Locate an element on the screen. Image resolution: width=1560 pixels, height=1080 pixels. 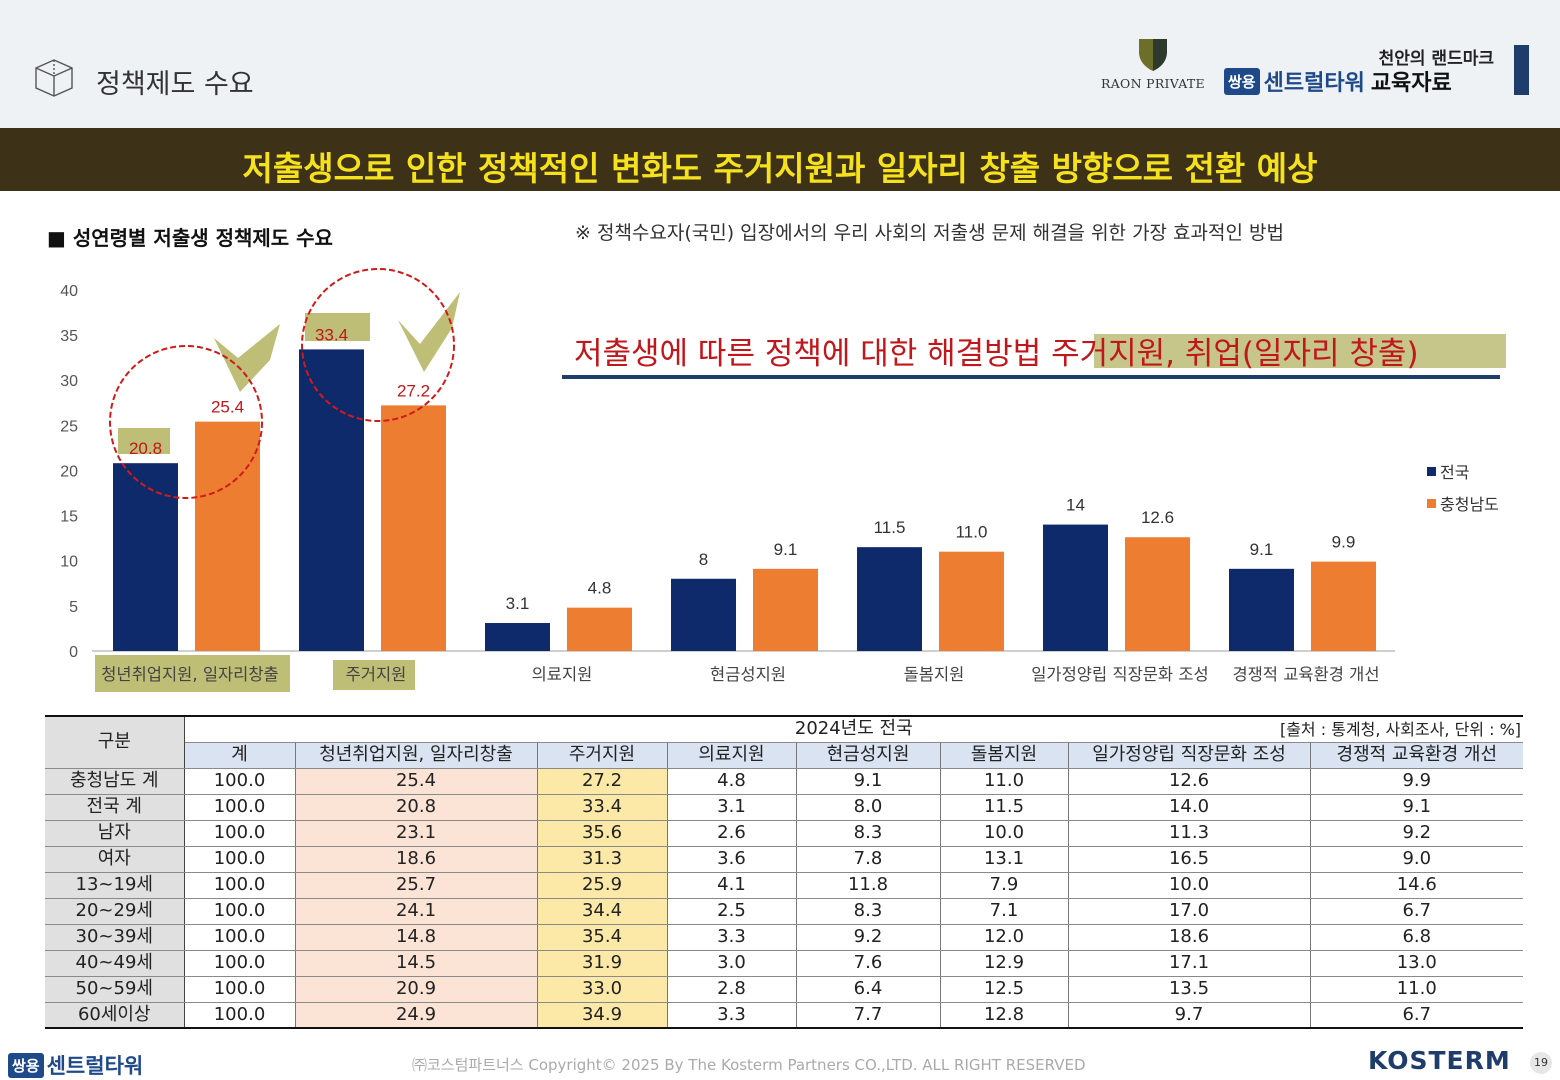
table-row: 여자 100.0 18.6 31.3 3.6 7.8 13.1 16.5 9.0 is located at coordinates (784, 859).